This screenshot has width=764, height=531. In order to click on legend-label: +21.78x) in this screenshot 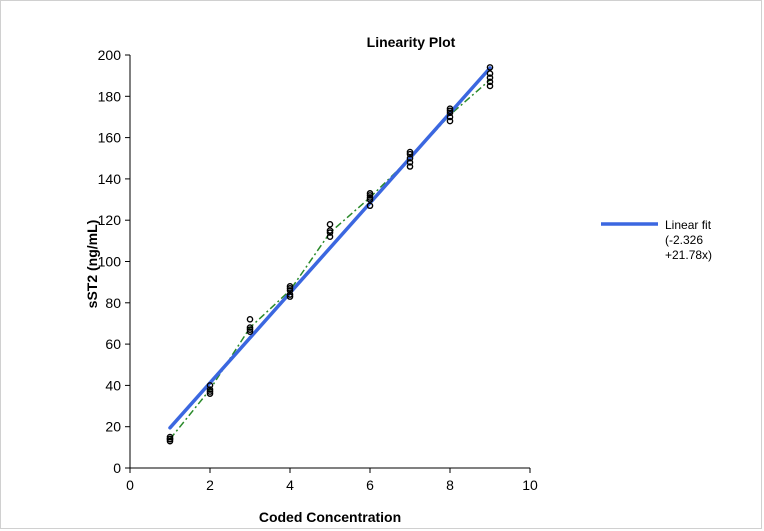, I will do `click(688, 255)`.